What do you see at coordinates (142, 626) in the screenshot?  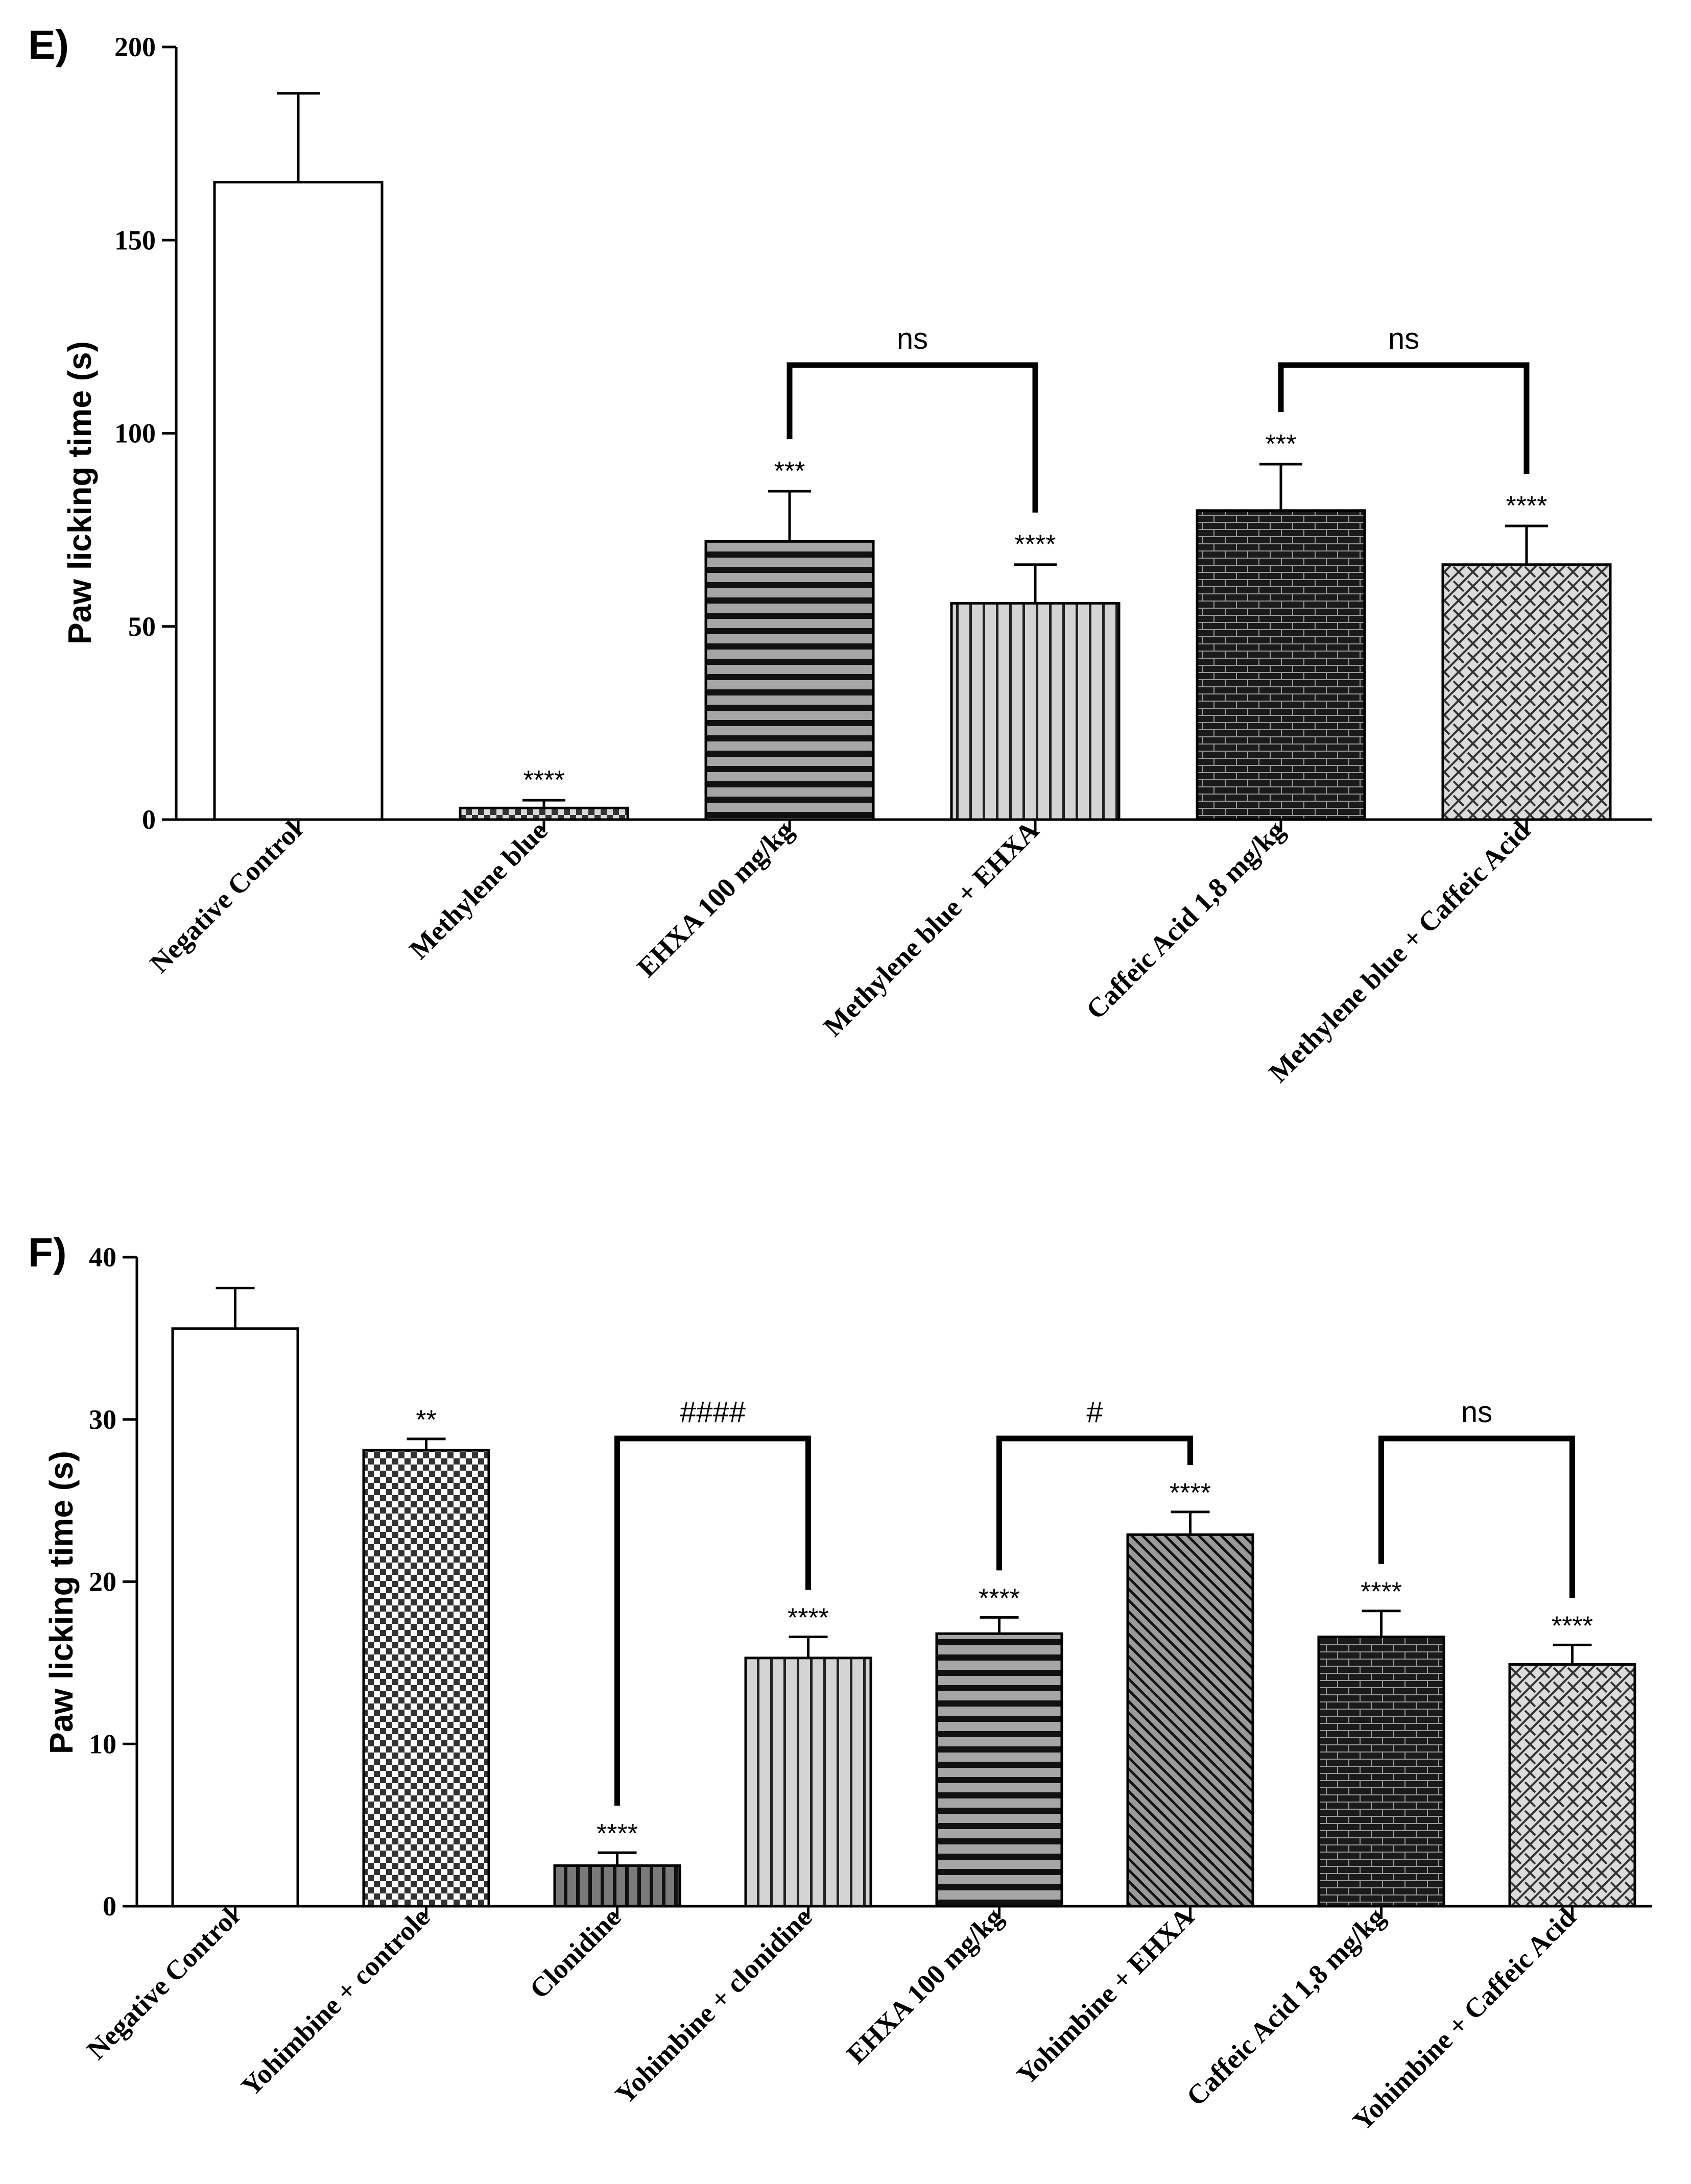 I see `y-tick-label: 50` at bounding box center [142, 626].